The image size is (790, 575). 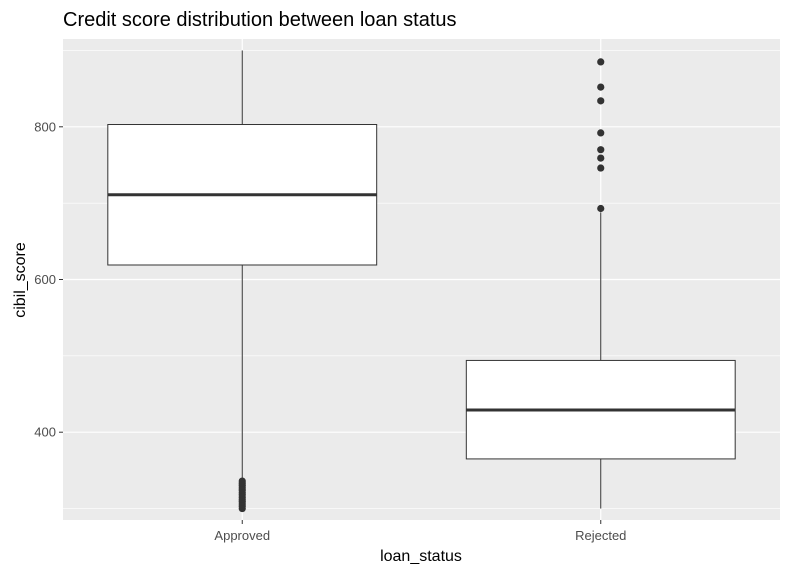 I want to click on y-axis-ticks: 400 600 800, so click(x=48, y=279).